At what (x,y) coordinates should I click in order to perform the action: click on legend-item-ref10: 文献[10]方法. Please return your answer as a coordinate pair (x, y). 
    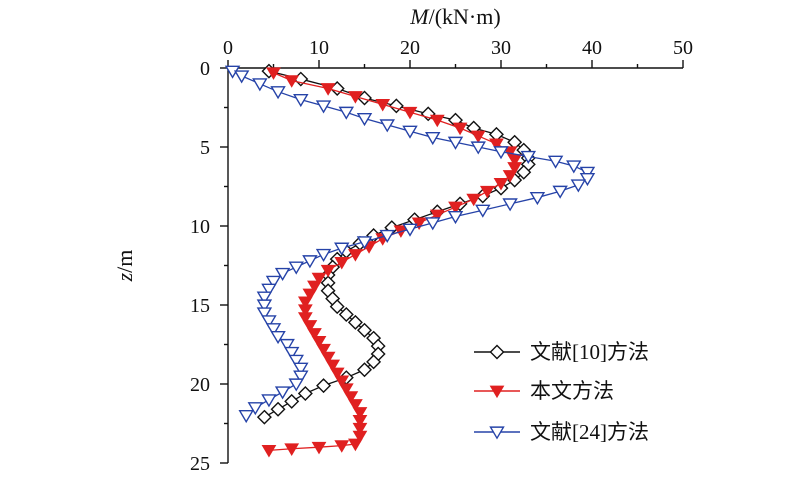
    Looking at the image, I should click on (561, 352).